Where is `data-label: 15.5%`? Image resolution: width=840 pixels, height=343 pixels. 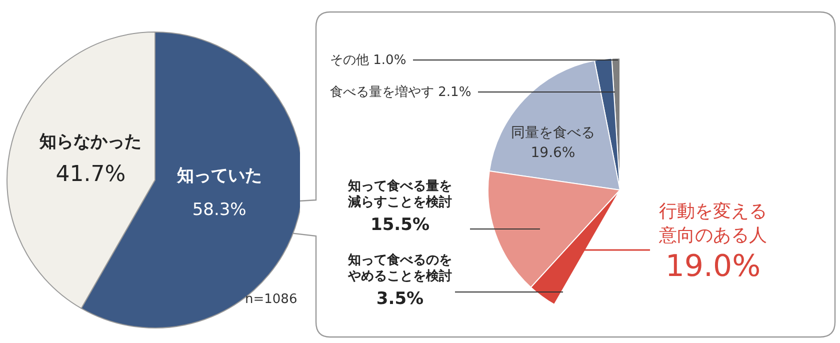 data-label: 15.5% is located at coordinates (400, 225).